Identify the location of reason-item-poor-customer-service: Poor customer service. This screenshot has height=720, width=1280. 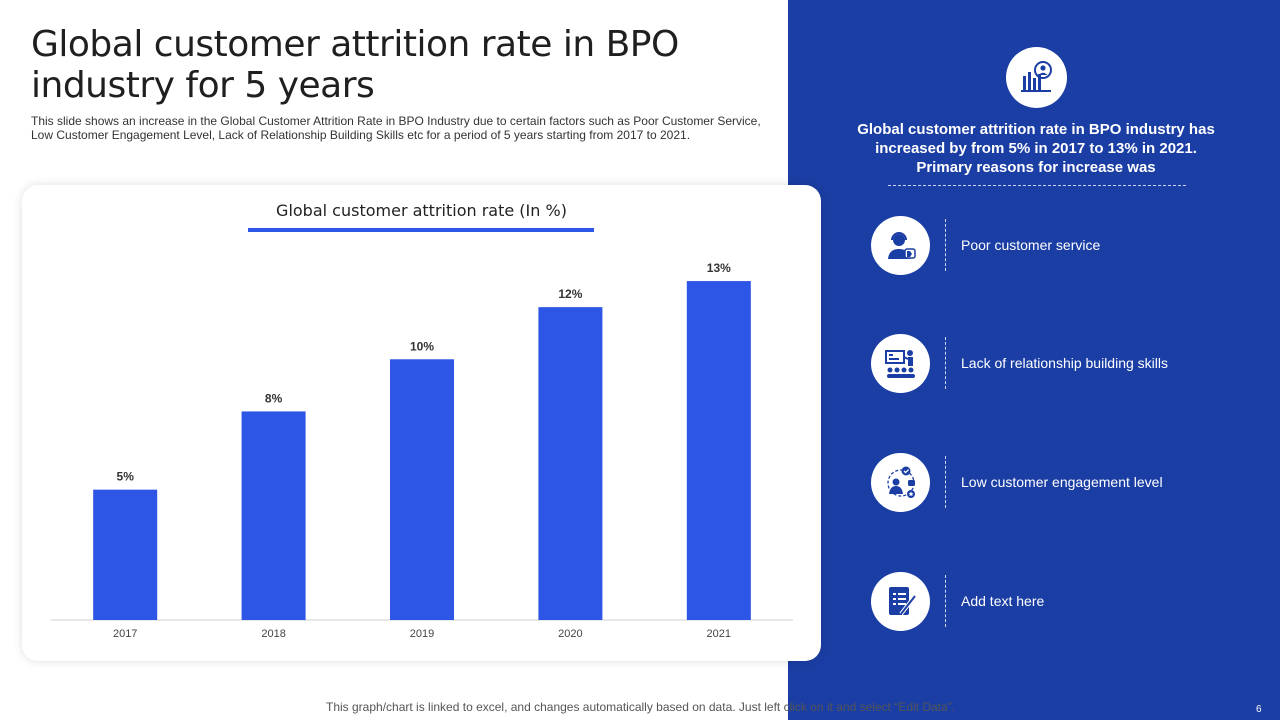
(1051, 246).